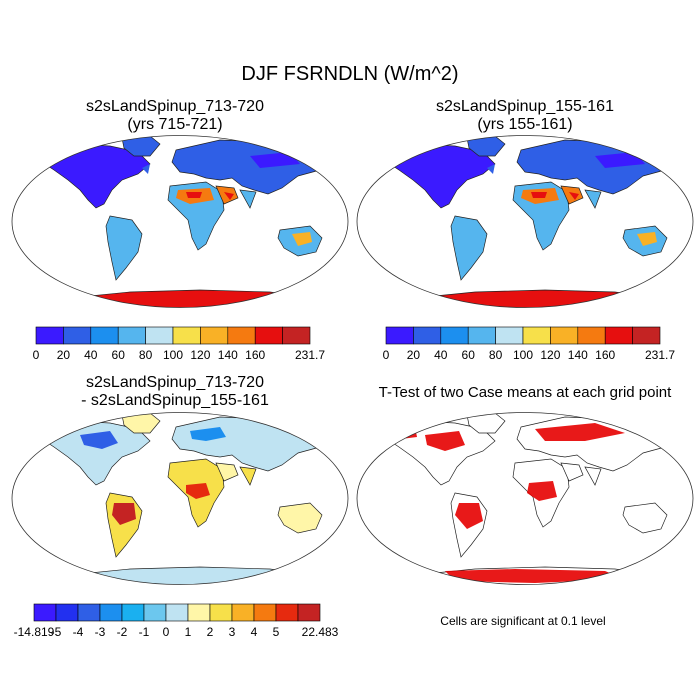 The height and width of the screenshot is (700, 700). I want to click on map-panel-case2, so click(525, 221).